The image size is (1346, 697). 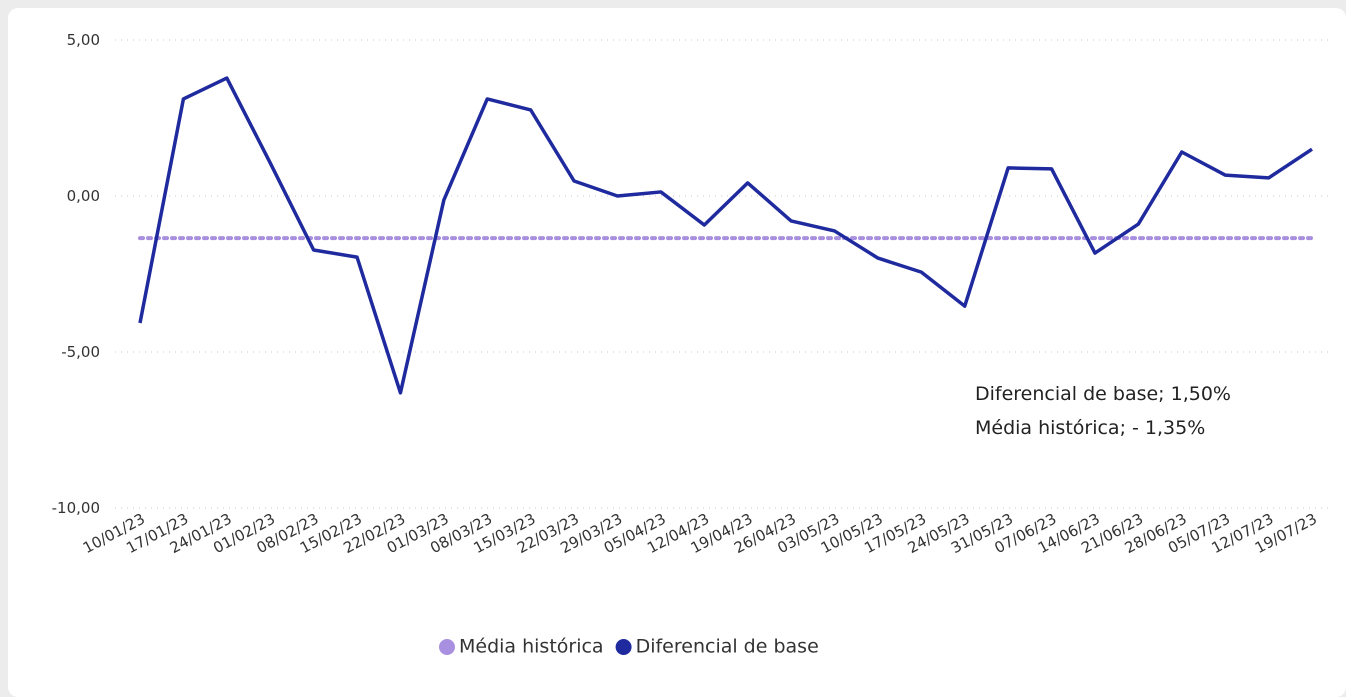 I want to click on y-tick-label: -10,00, so click(x=76, y=508).